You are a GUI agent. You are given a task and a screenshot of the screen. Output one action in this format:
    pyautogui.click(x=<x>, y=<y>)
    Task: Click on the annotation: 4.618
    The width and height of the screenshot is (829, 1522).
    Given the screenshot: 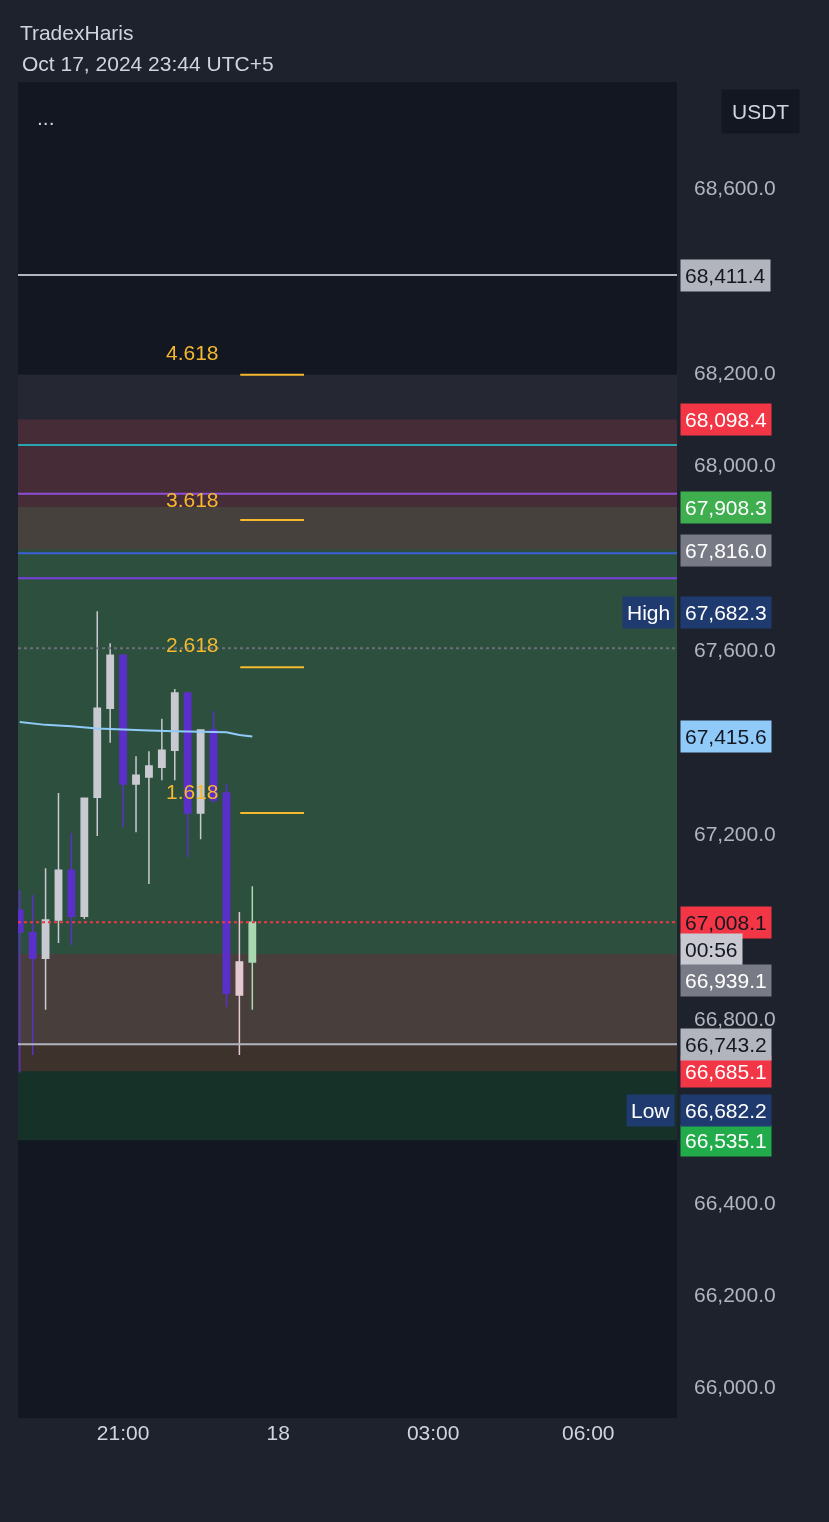 What is the action you would take?
    pyautogui.click(x=192, y=352)
    